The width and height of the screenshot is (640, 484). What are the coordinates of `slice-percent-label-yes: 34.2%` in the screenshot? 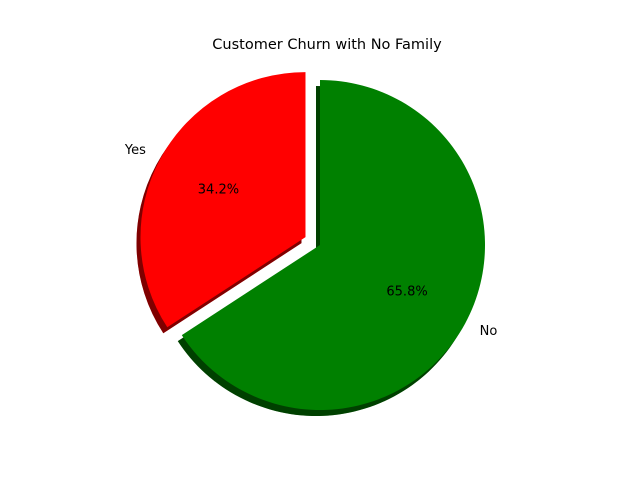 It's located at (218, 189).